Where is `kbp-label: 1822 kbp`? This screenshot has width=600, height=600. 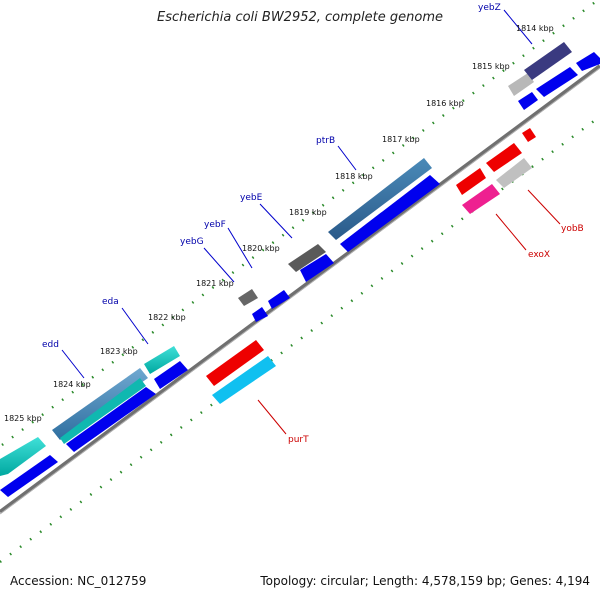 kbp-label: 1822 kbp is located at coordinates (167, 317).